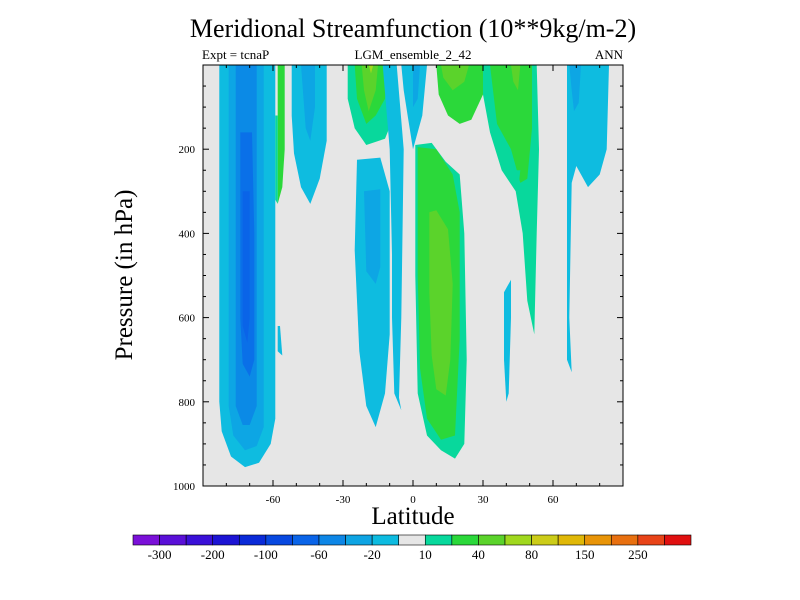 Image resolution: width=800 pixels, height=600 pixels. What do you see at coordinates (425, 554) in the screenshot?
I see `colorbar-label: 10` at bounding box center [425, 554].